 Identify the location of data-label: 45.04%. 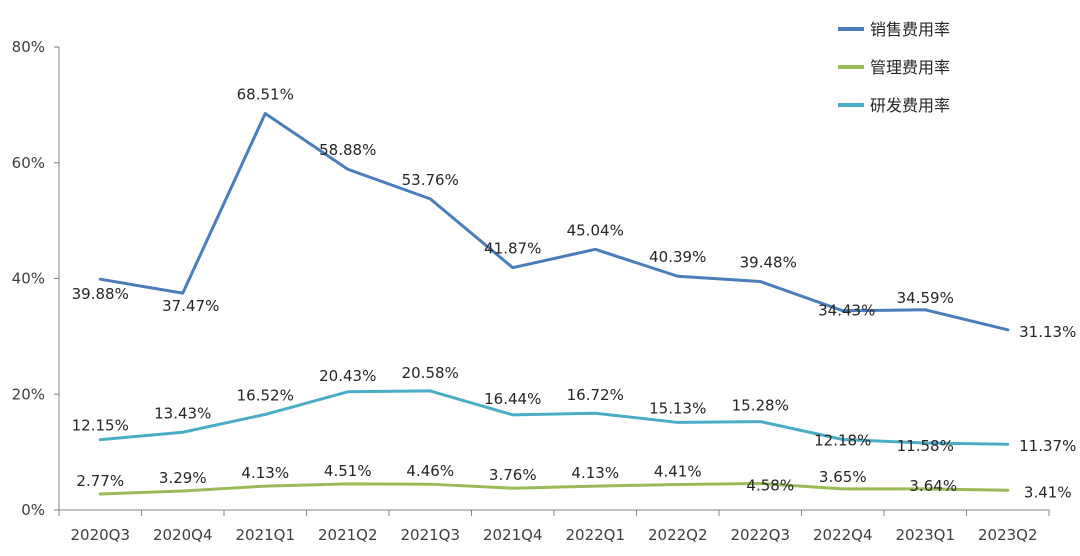
(595, 230).